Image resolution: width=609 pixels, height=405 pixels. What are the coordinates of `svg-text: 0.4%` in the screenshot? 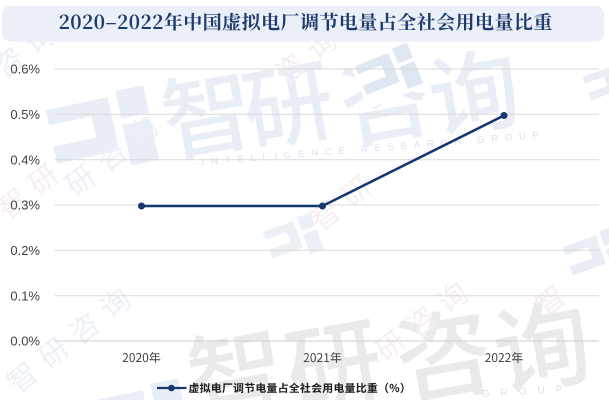 It's located at (25, 159).